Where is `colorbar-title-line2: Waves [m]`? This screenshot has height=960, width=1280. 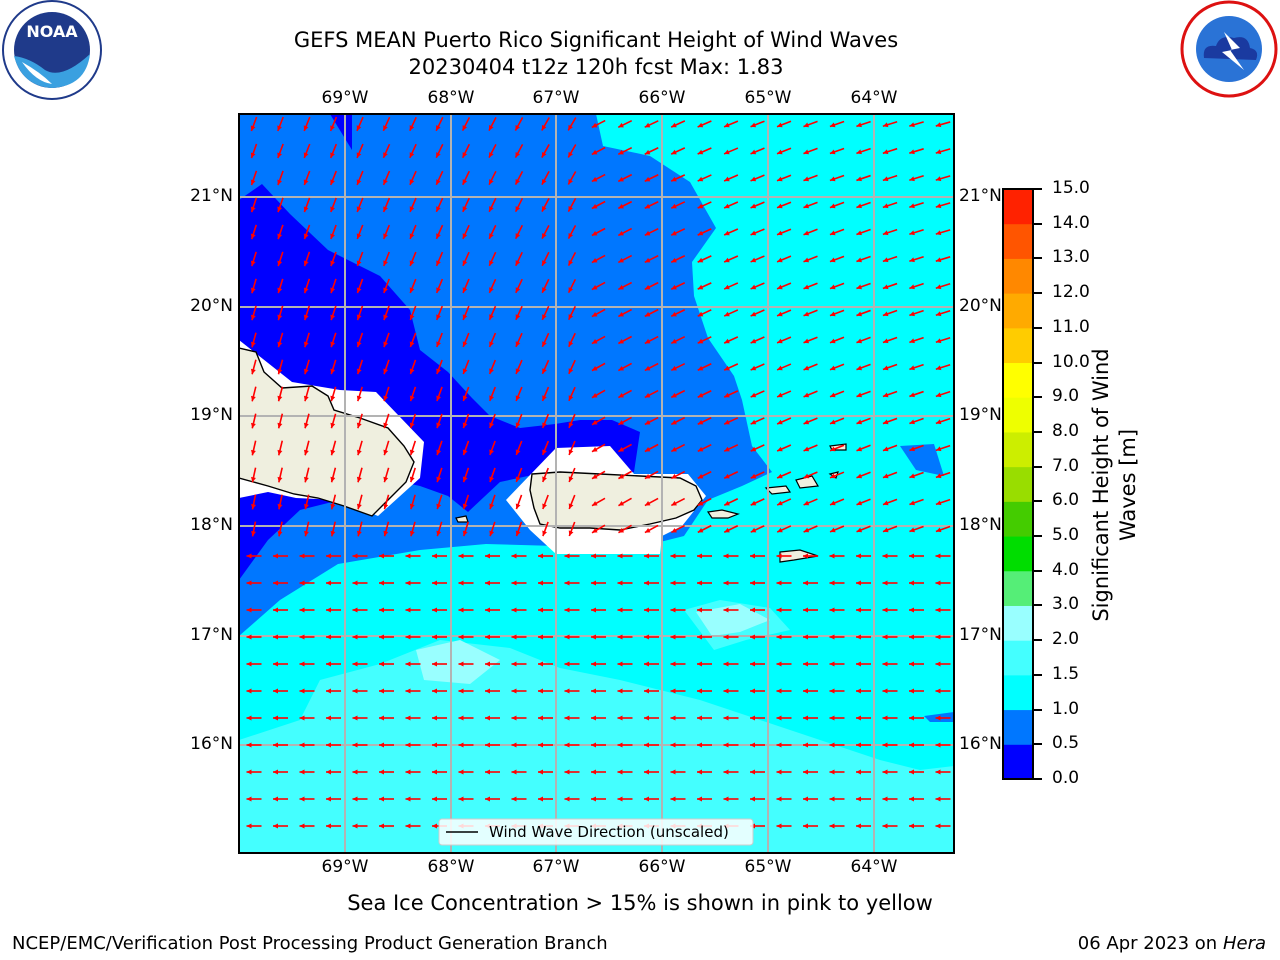 colorbar-title-line2: Waves [m] is located at coordinates (1128, 485).